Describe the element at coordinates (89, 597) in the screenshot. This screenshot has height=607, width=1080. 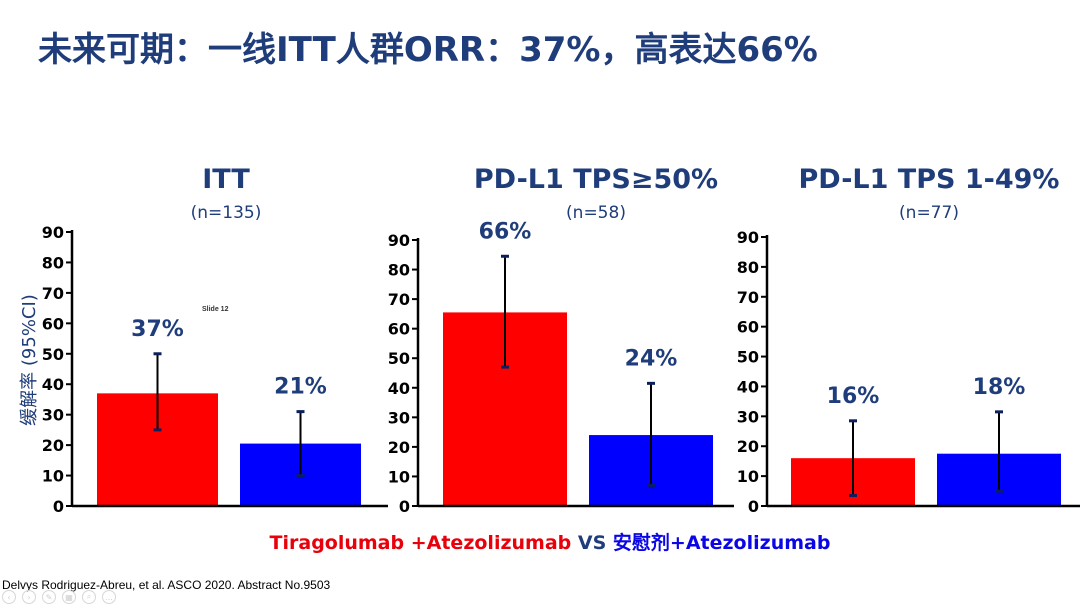
I see `zoom-icon: ⌕` at that location.